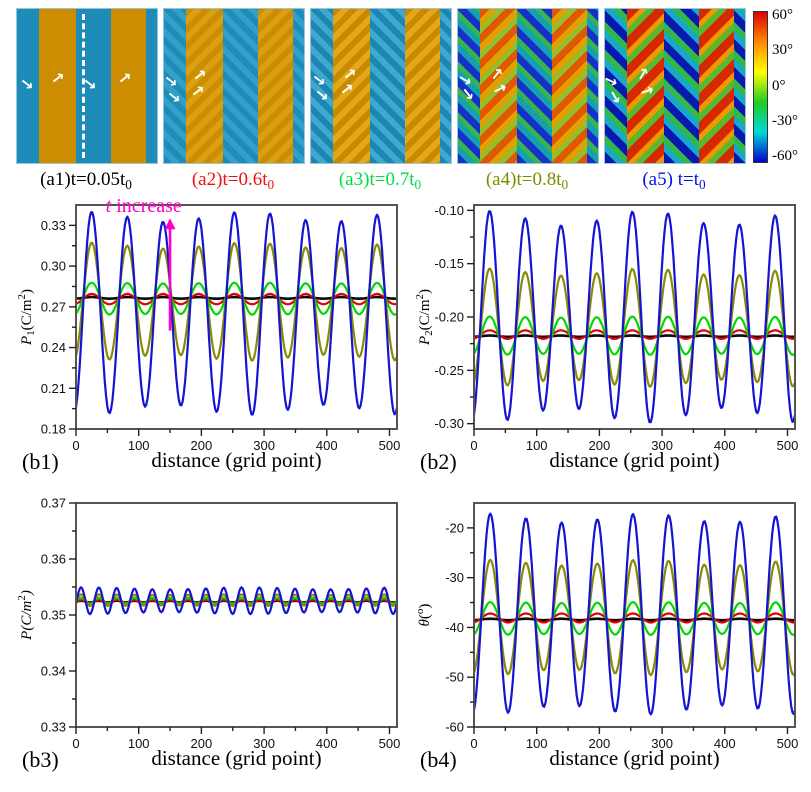 This screenshot has height=792, width=811. I want to click on colorbar-labels: 60° 30° 0° -30° -60°, so click(785, 86).